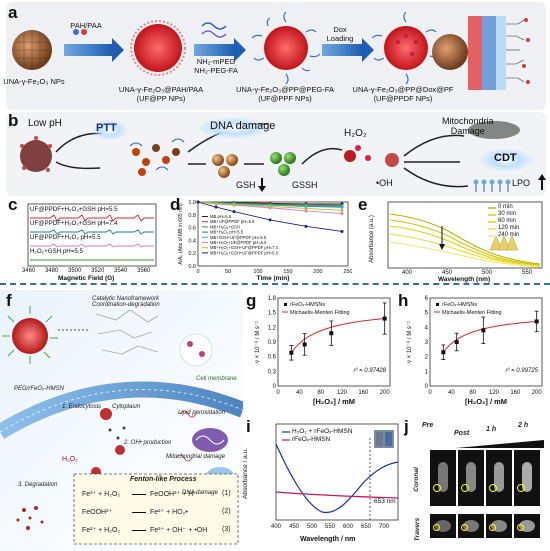  Describe the element at coordinates (472, 393) in the screenshot. I see `h-xtick-2: 80` at that location.